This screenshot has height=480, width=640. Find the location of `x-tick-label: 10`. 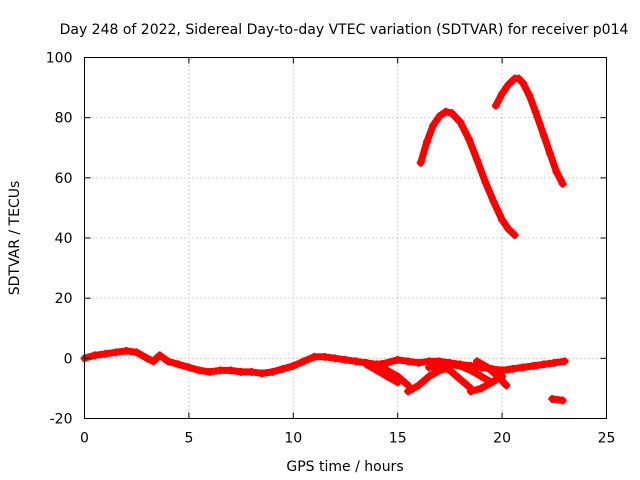

x-tick-label: 10 is located at coordinates (293, 439).